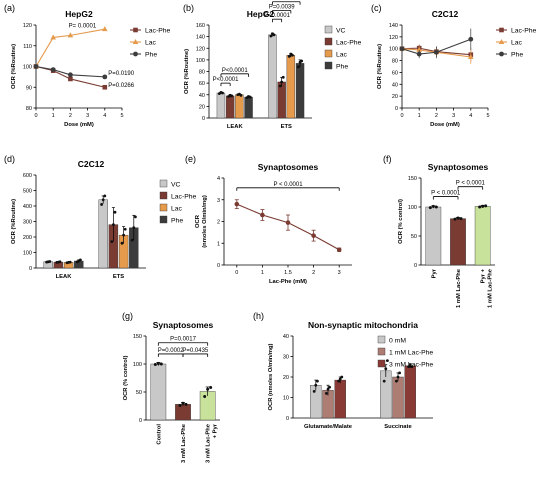 This screenshot has height=480, width=550. What do you see at coordinates (29, 109) in the screenshot?
I see `a-y-tick-label: 80` at bounding box center [29, 109].